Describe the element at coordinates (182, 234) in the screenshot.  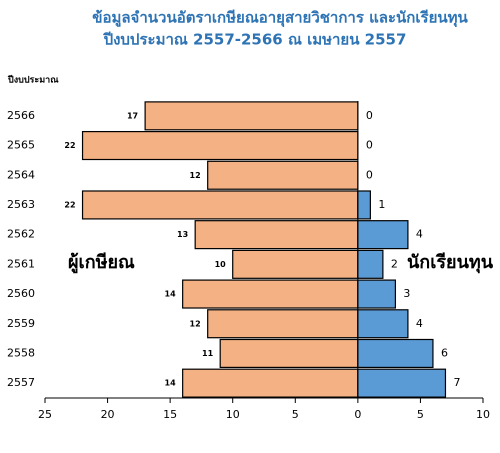
I see `value-label: 13` at that location.